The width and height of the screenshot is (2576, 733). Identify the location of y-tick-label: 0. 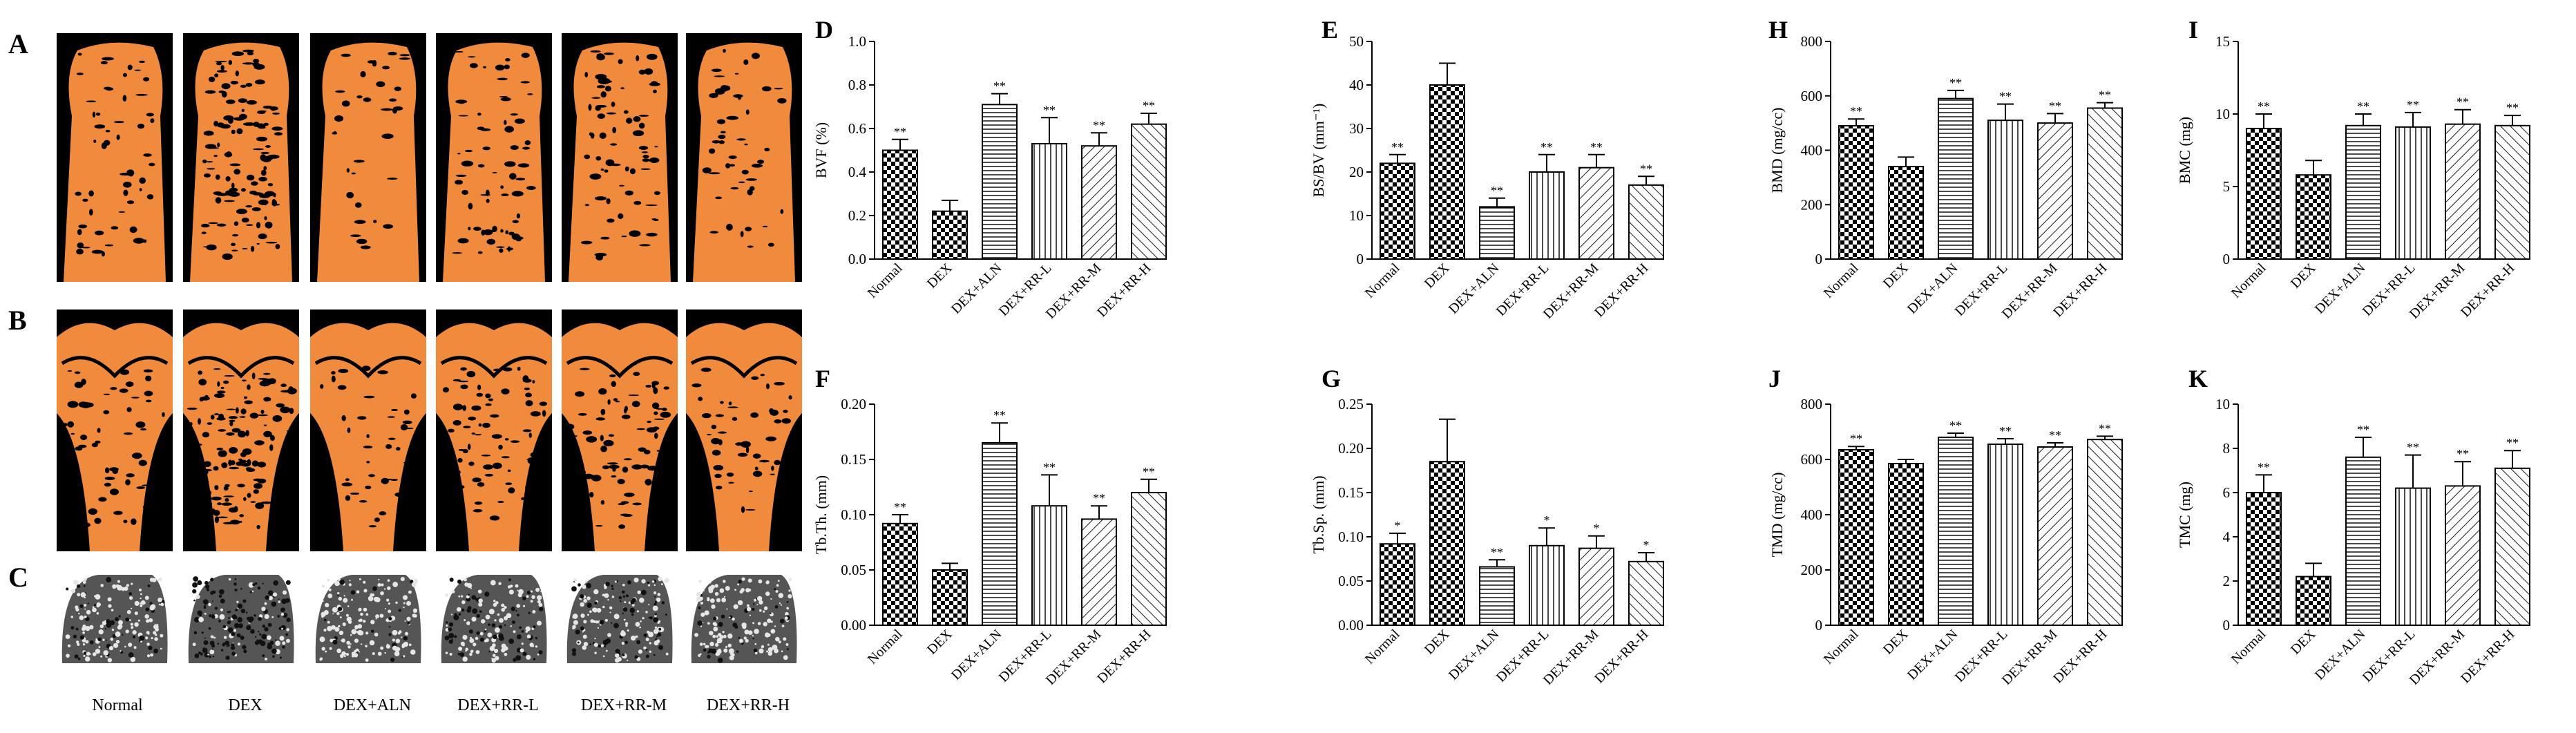
(1819, 259).